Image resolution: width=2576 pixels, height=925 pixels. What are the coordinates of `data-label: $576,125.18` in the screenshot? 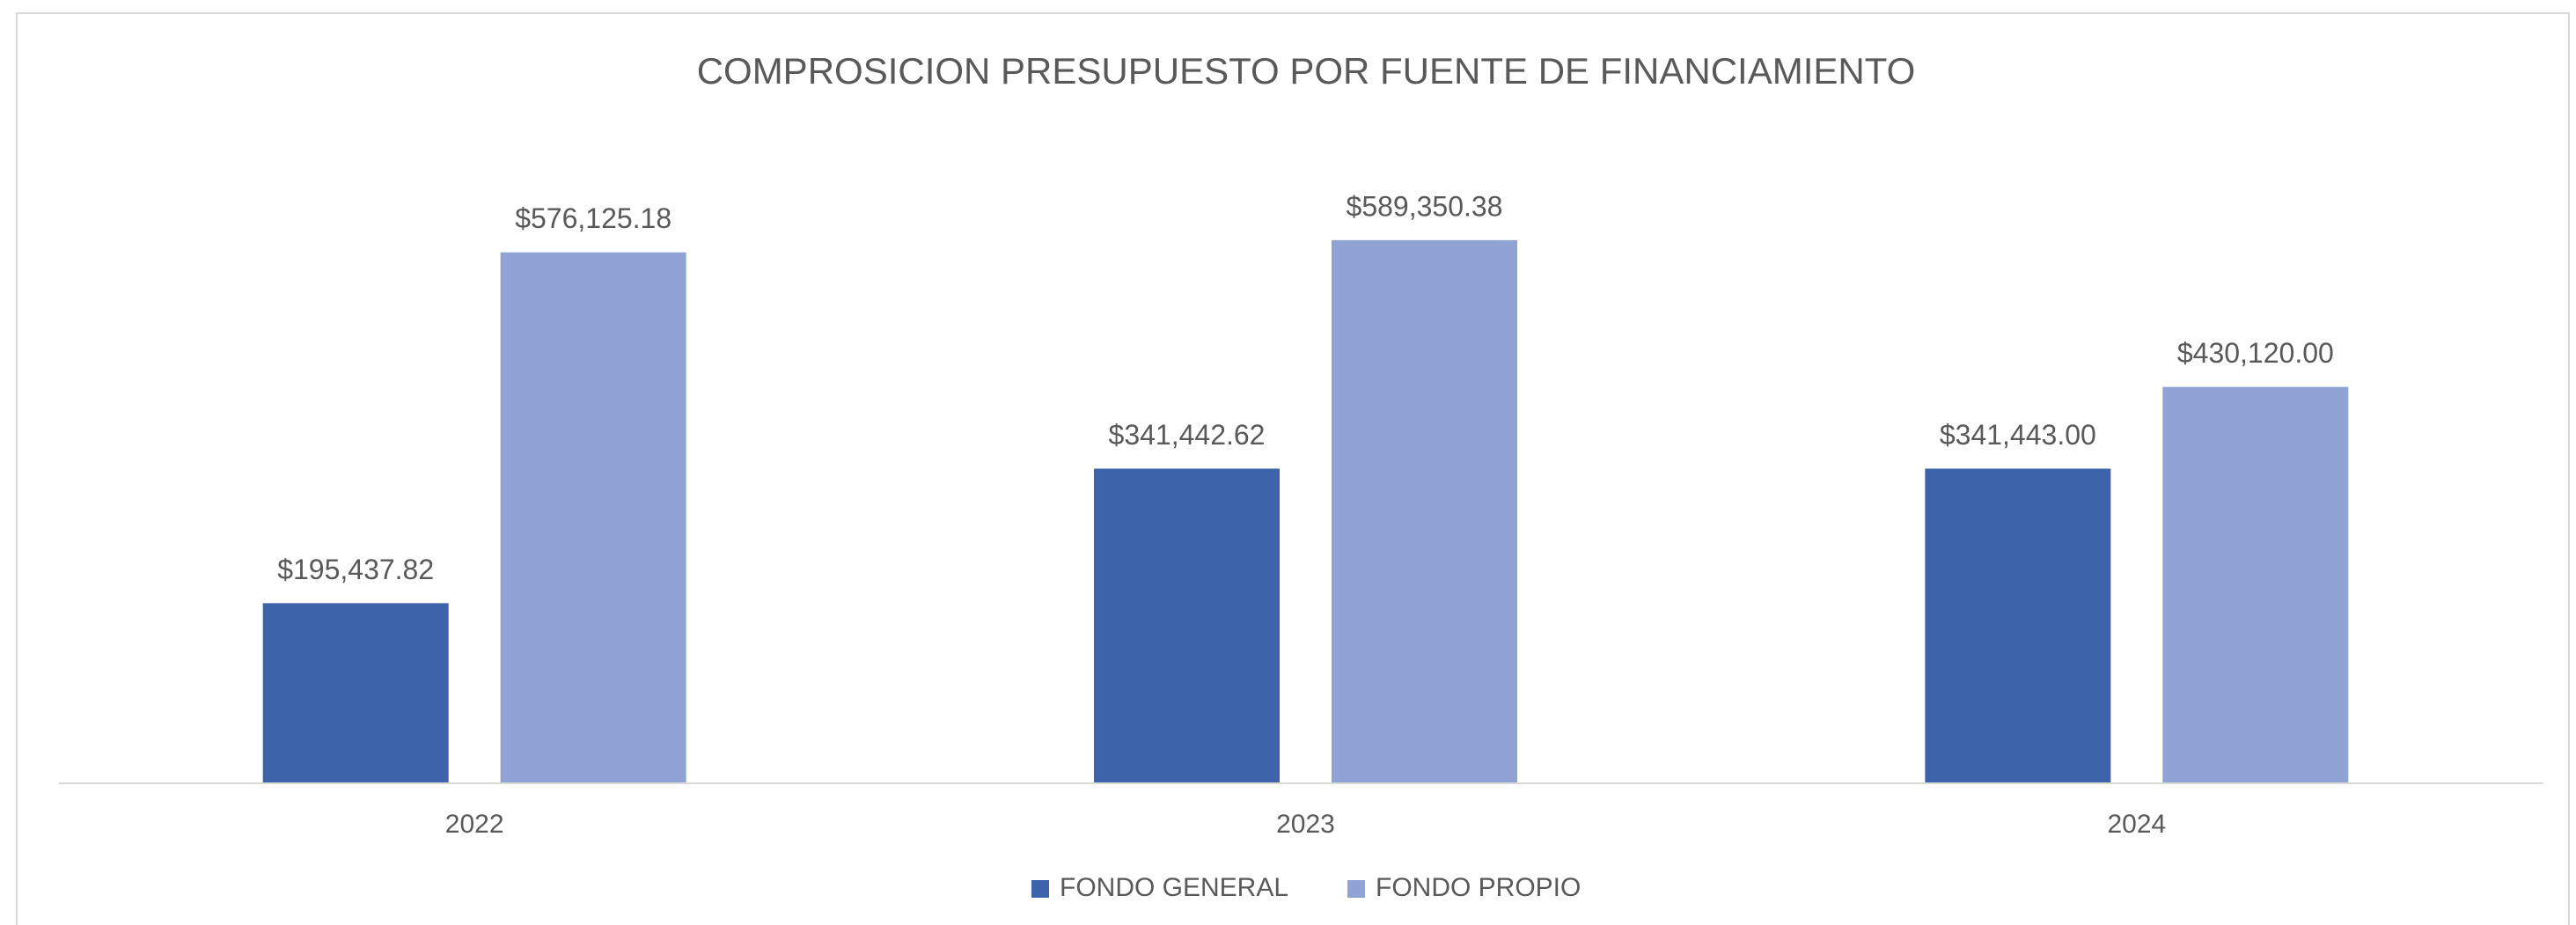 It's located at (593, 218).